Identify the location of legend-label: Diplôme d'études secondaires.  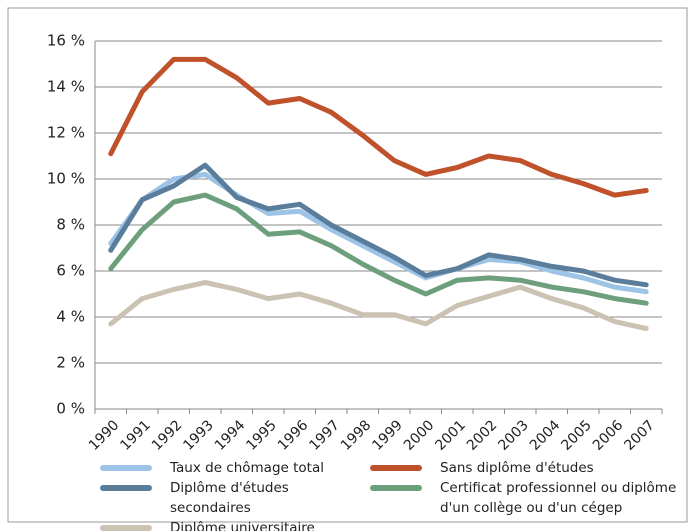
(229, 498).